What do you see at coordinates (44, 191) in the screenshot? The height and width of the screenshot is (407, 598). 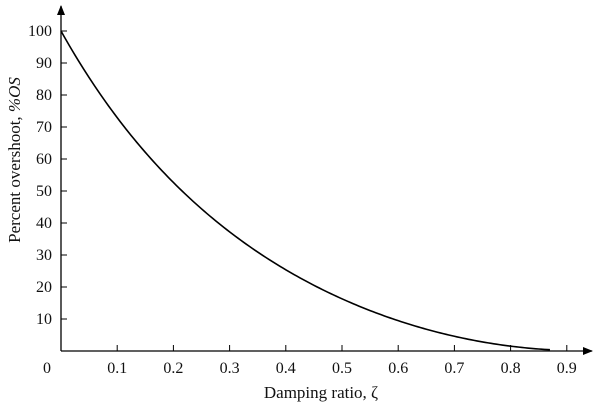 I see `y-tick-label: 50` at bounding box center [44, 191].